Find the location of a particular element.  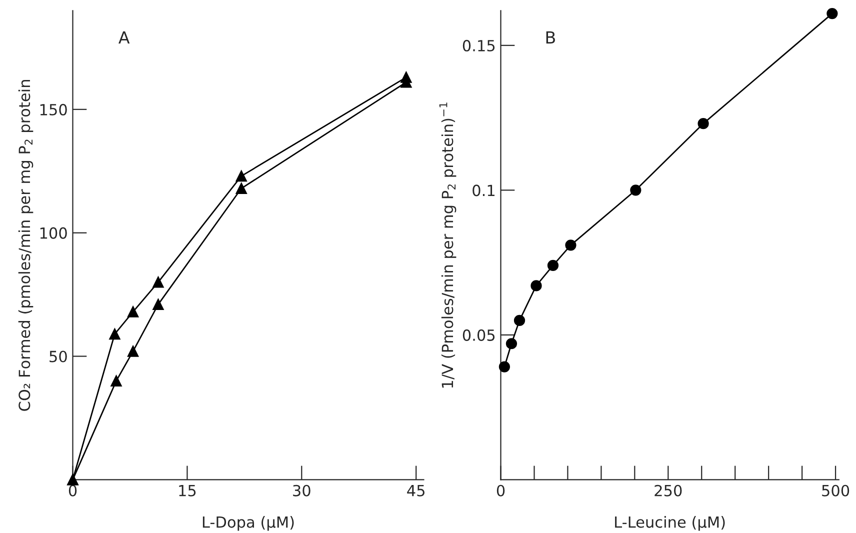

annotation: B is located at coordinates (550, 37).